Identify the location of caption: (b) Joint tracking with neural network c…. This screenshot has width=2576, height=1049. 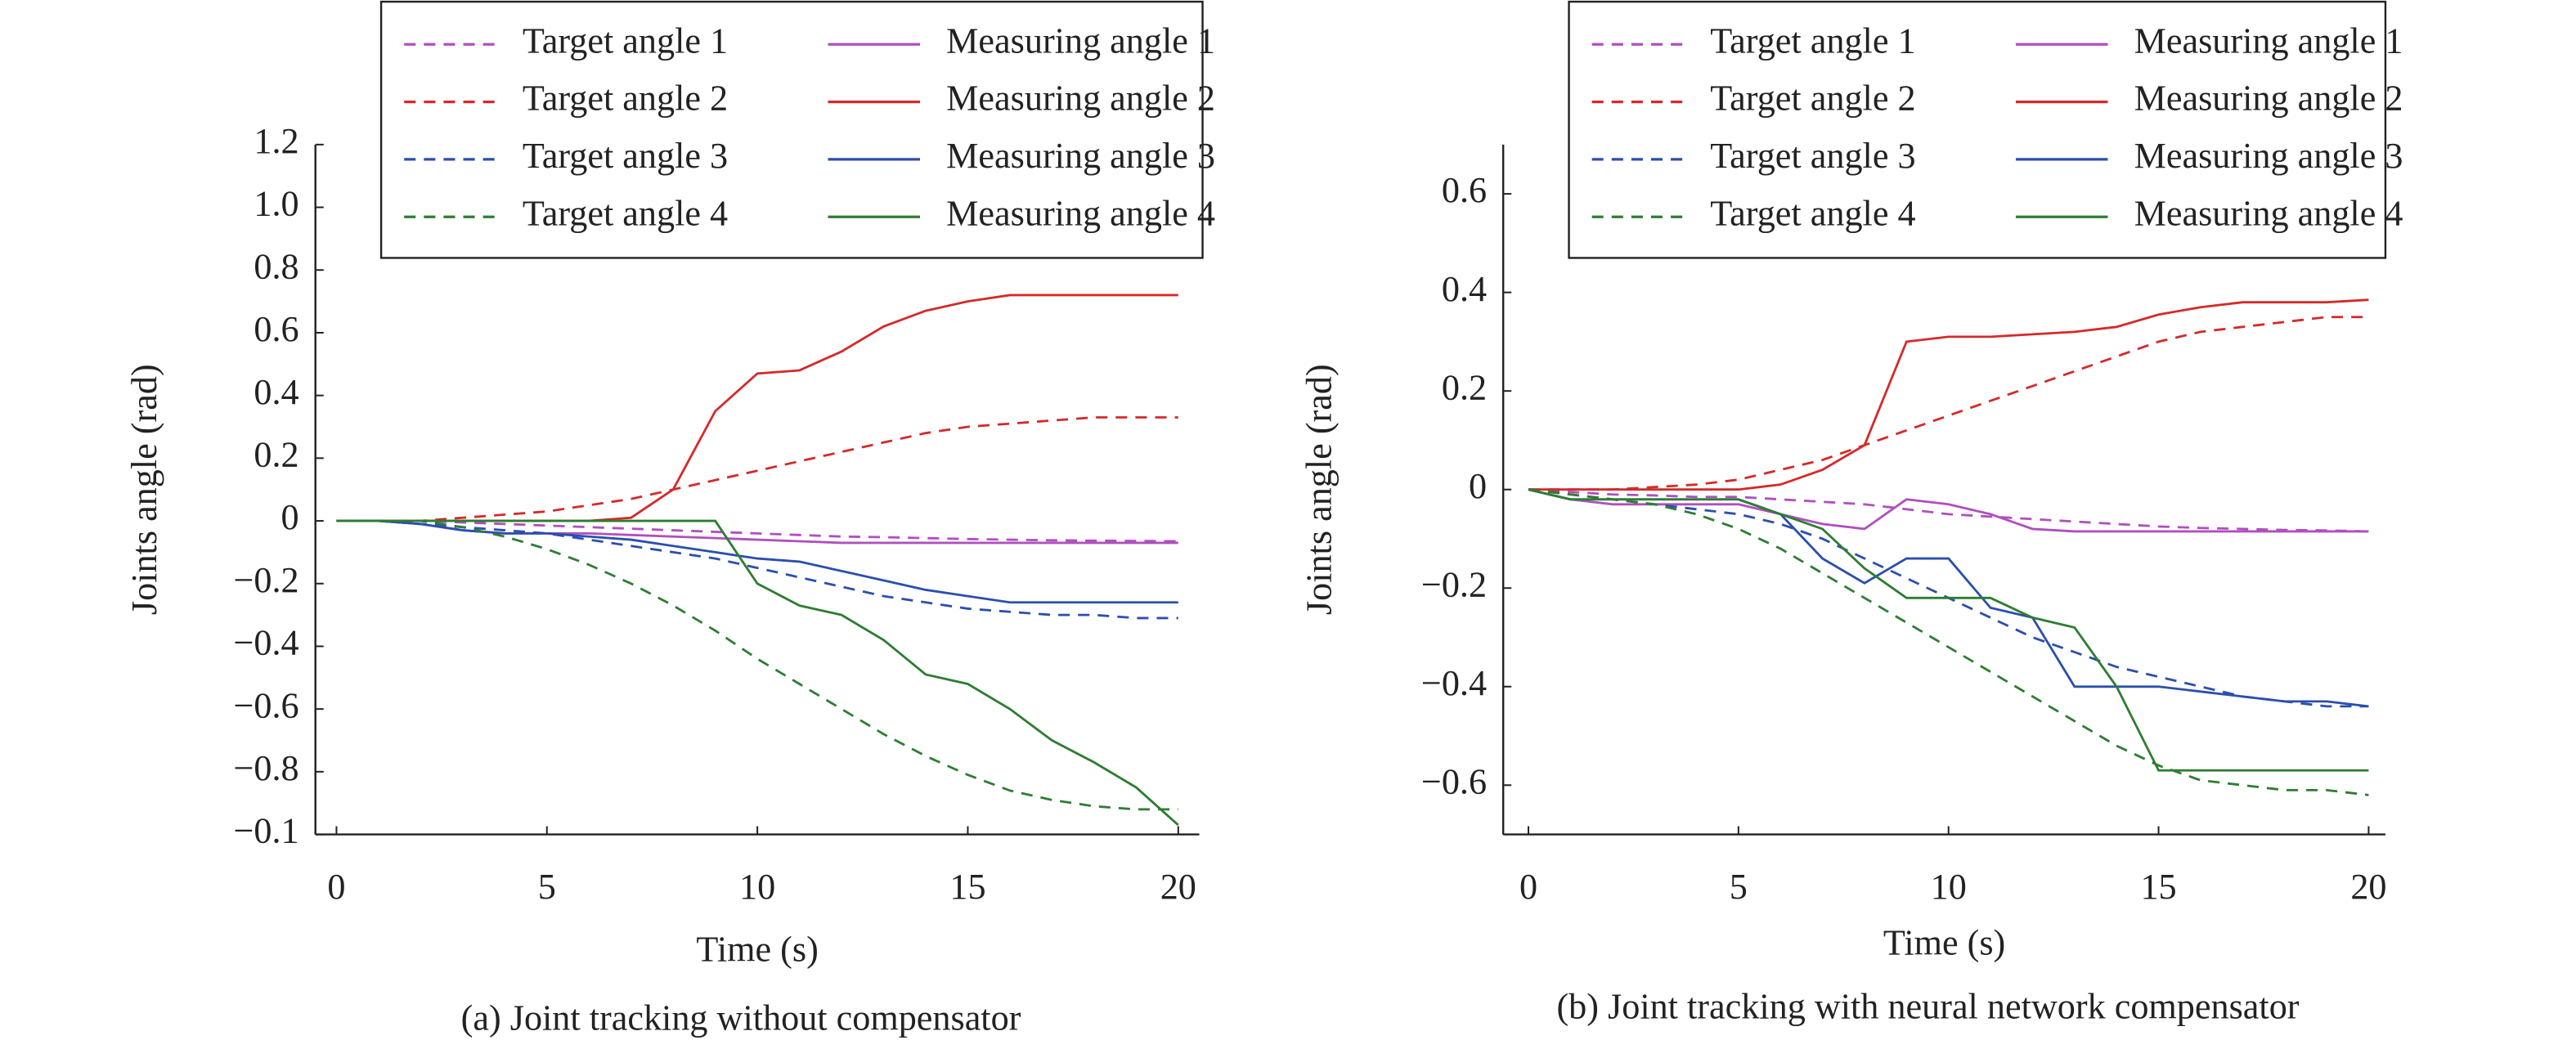
(1927, 1007).